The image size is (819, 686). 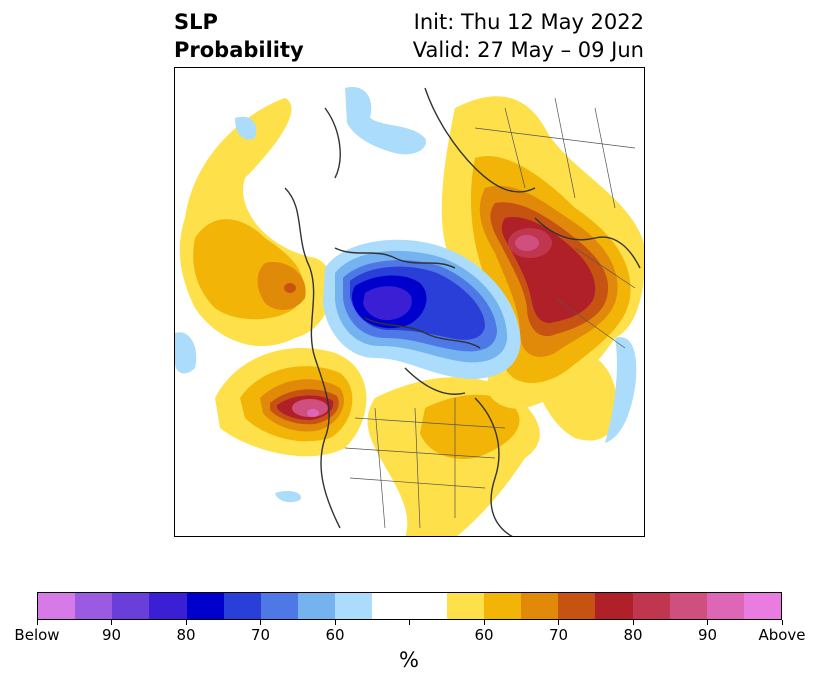 I want to click on colorbar-unit: %, so click(x=409, y=660).